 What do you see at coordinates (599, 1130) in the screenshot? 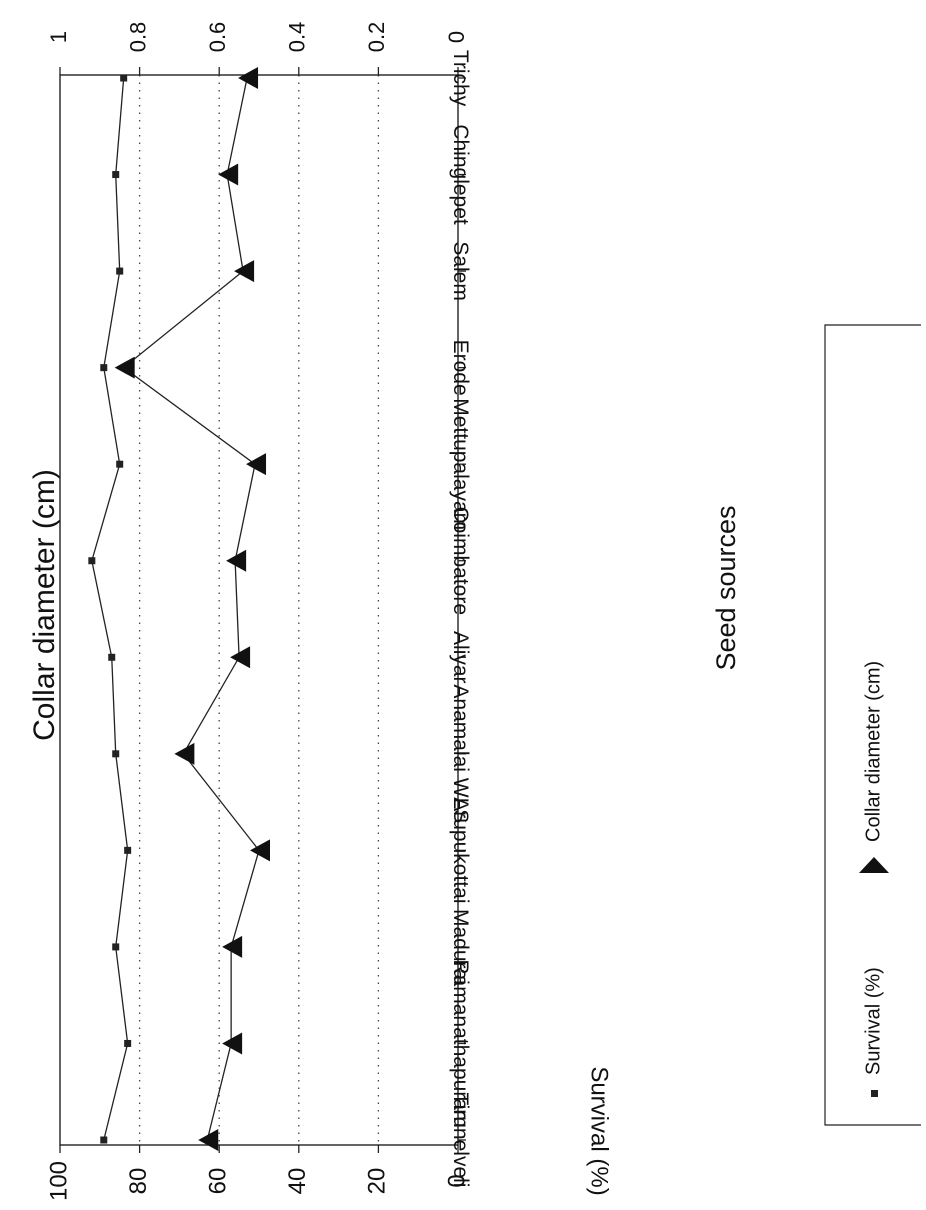
I see `left-axis-title: Survival (%)` at bounding box center [599, 1130].